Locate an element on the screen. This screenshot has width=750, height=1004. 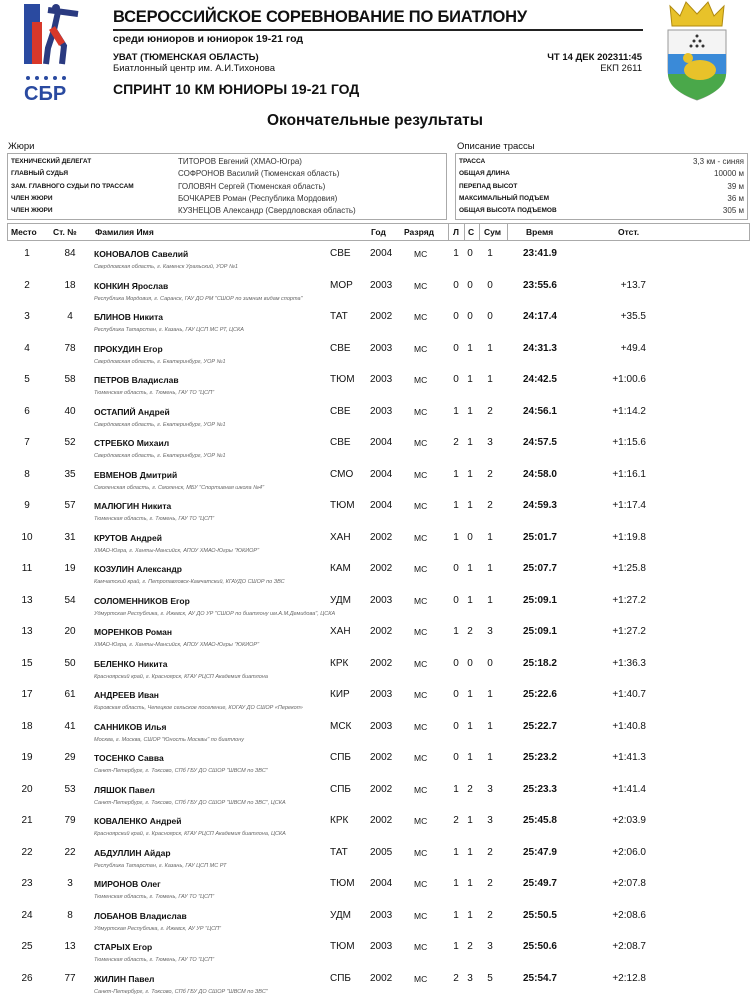
cell-place: 23 is located at coordinates (27, 883).